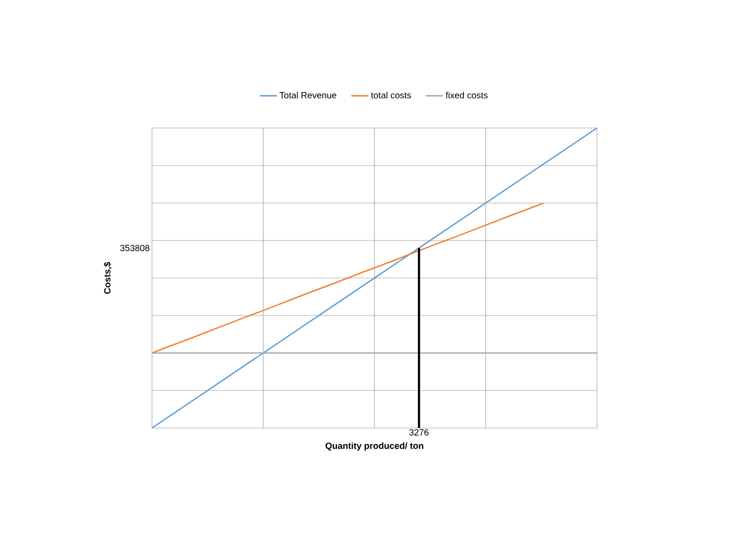 Image resolution: width=742 pixels, height=533 pixels. Describe the element at coordinates (419, 432) in the screenshot. I see `text: 3276` at that location.